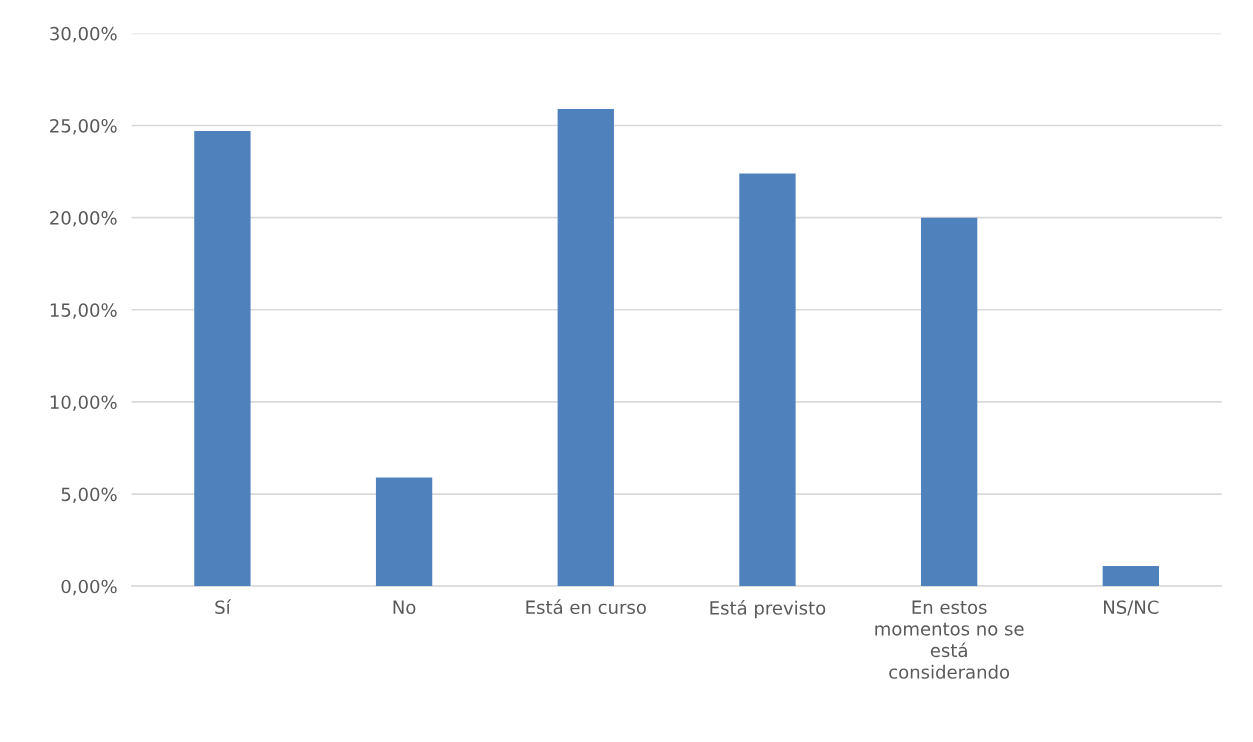 Image resolution: width=1253 pixels, height=742 pixels. I want to click on y-tick-label: 10,00%, so click(83, 403).